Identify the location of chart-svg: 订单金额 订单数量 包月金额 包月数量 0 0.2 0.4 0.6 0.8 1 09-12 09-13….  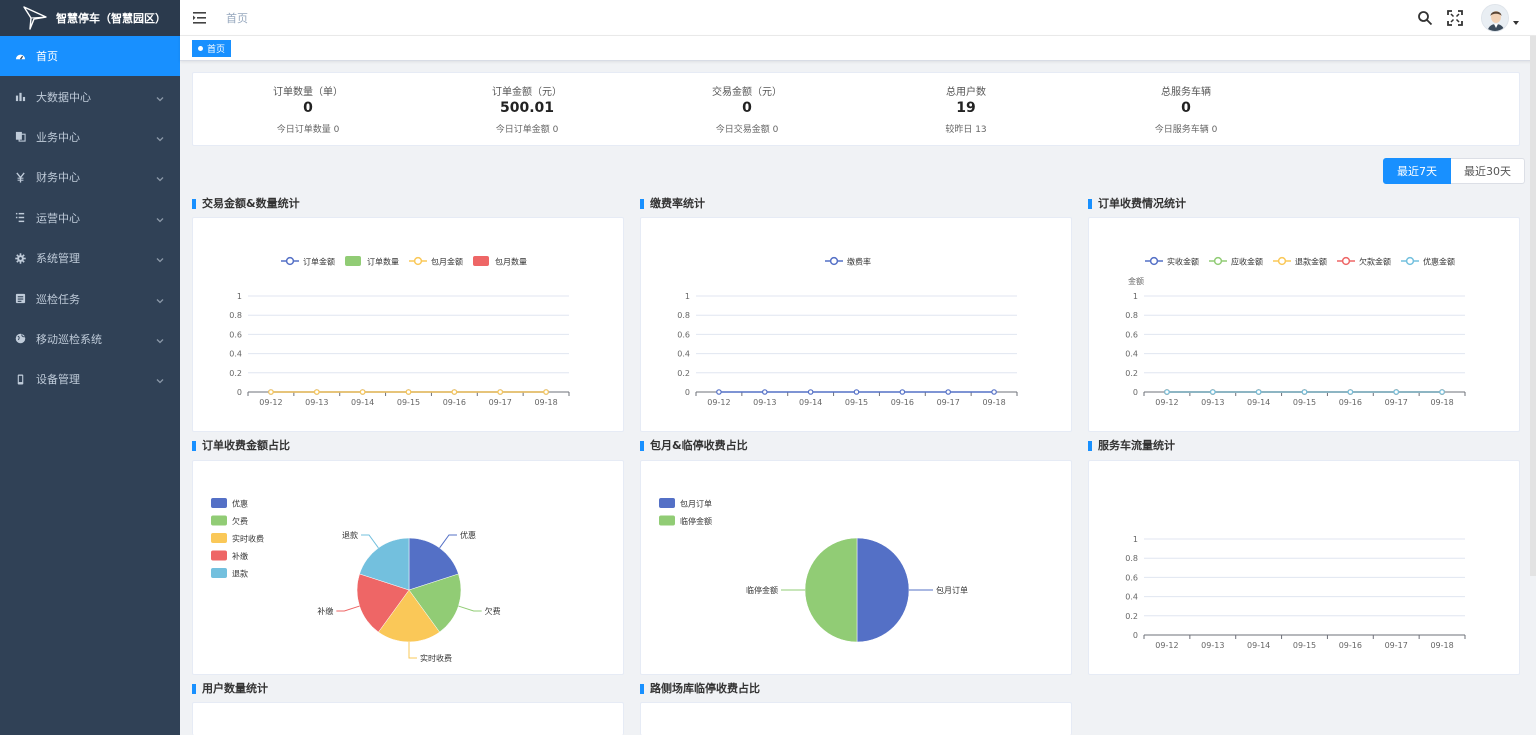
(399, 331).